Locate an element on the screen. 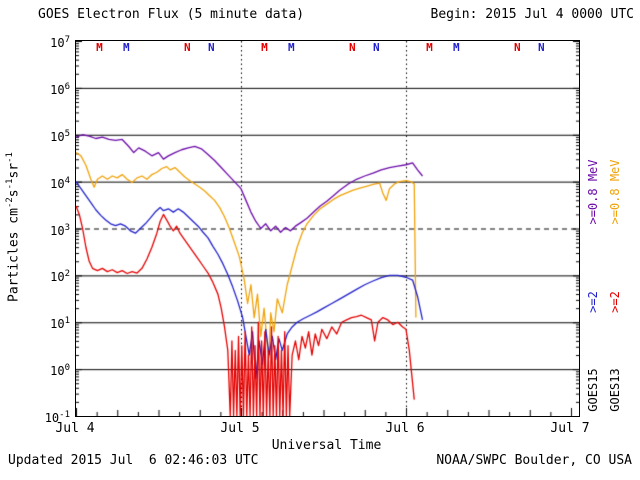 Image resolution: width=640 pixels, height=480 pixels. x-tick-label: Jul 4 is located at coordinates (75, 428).